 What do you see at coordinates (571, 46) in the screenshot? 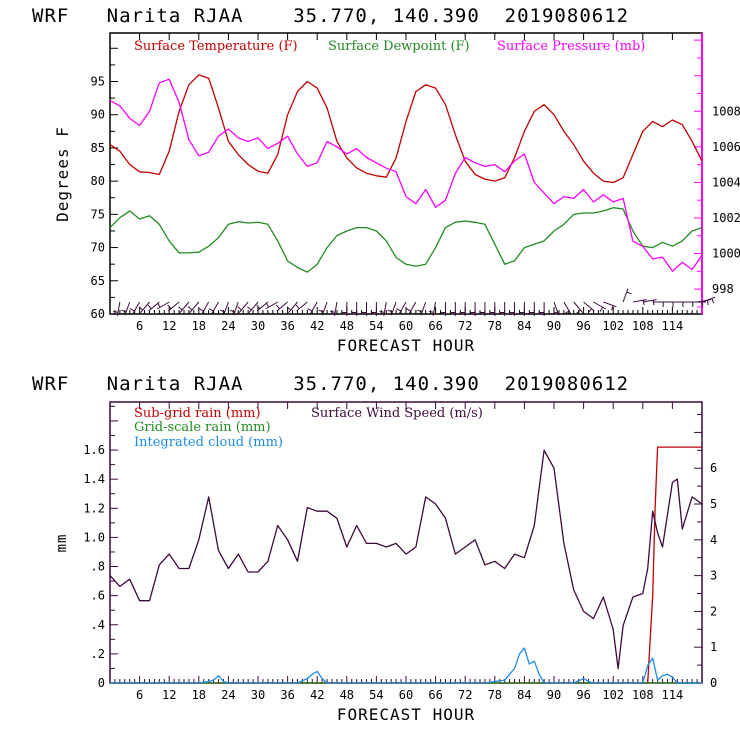
I see `legend-surface-pressure: Surface Pressure (mb)` at bounding box center [571, 46].